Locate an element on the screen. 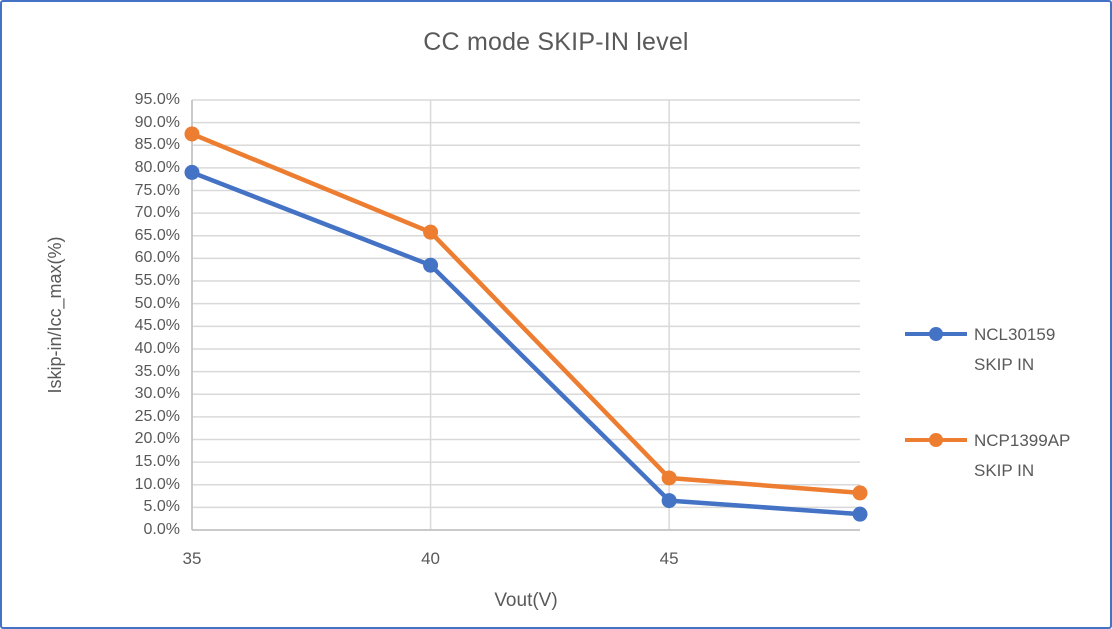  y-tick-label: 65.0% is located at coordinates (157, 235).